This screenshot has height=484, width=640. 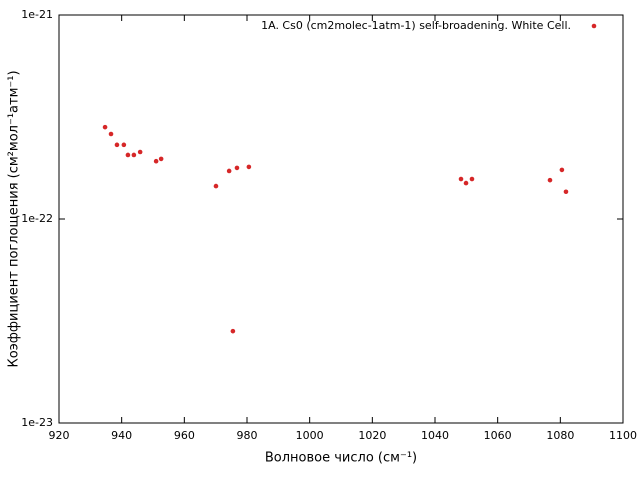 I want to click on x-axis-label: Волновое число (см⁻¹), so click(x=341, y=458).